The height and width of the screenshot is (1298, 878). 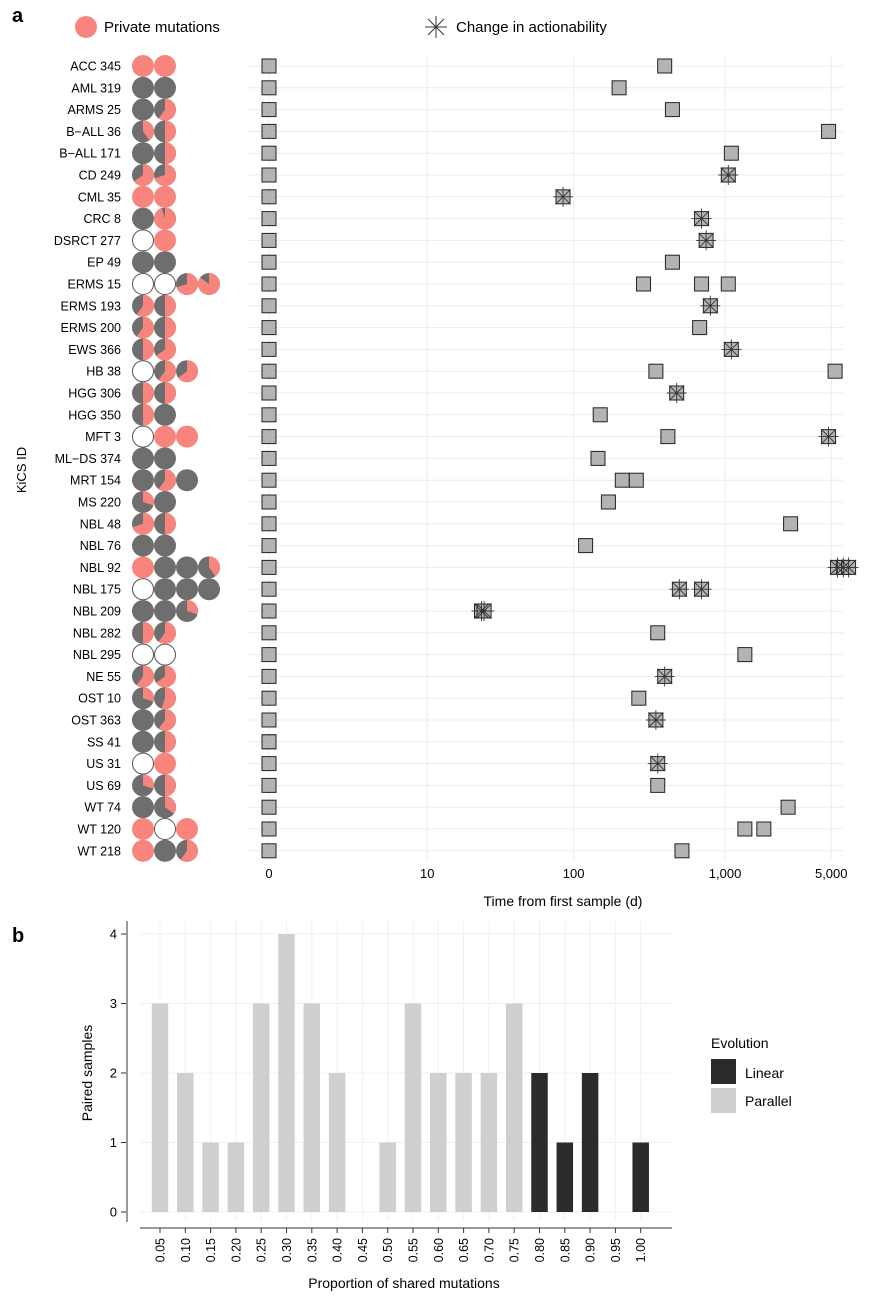 I want to click on row-30: OST 363, so click(x=457, y=720).